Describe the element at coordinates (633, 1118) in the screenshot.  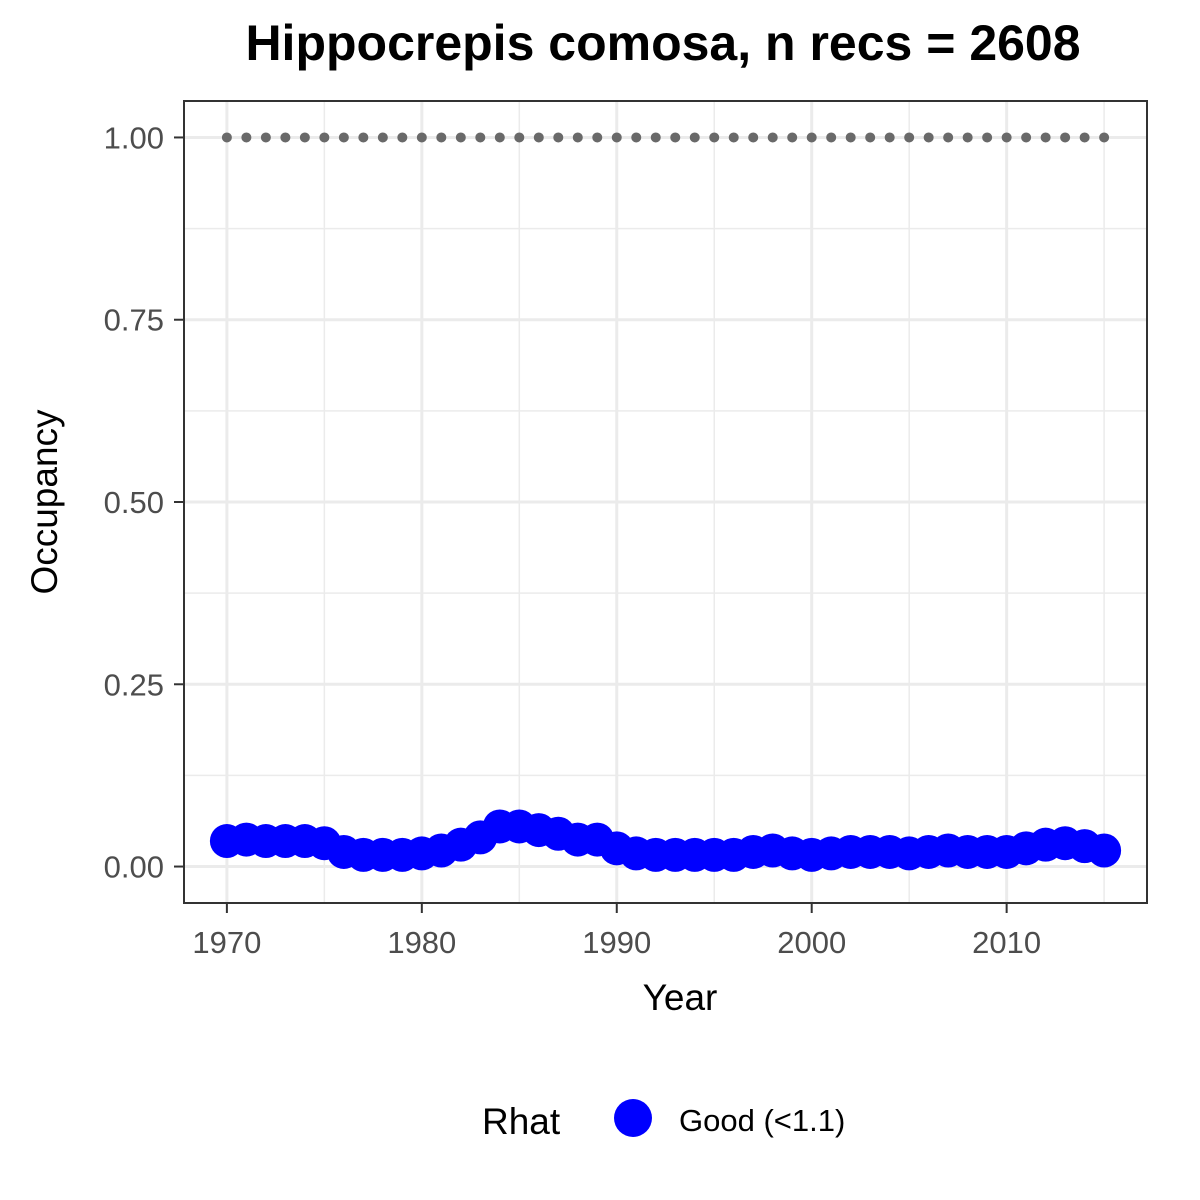
I see `legend-marker-good` at that location.